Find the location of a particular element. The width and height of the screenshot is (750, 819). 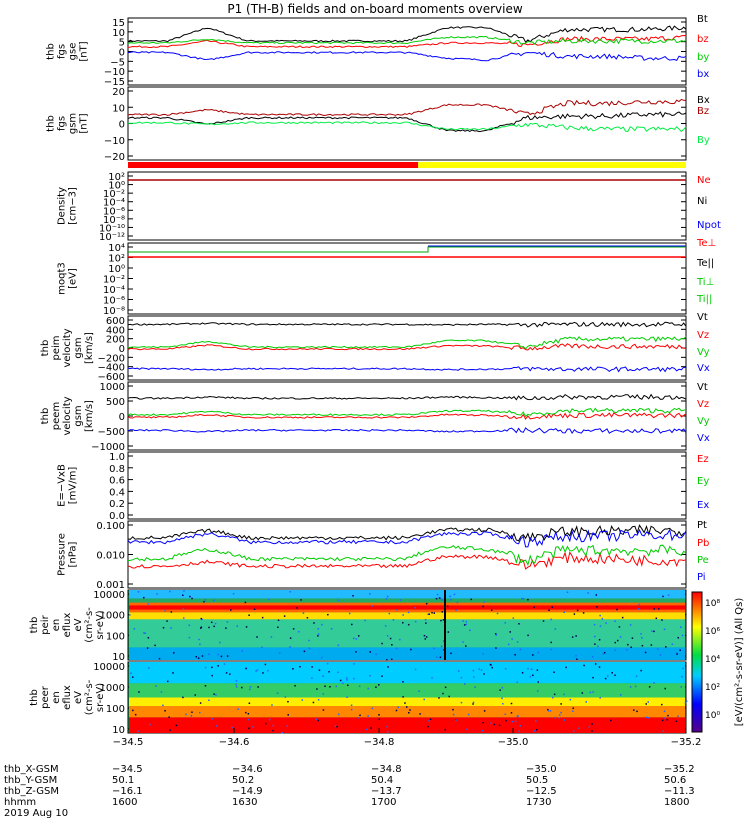

legend-Ey: Ey is located at coordinates (703, 481).